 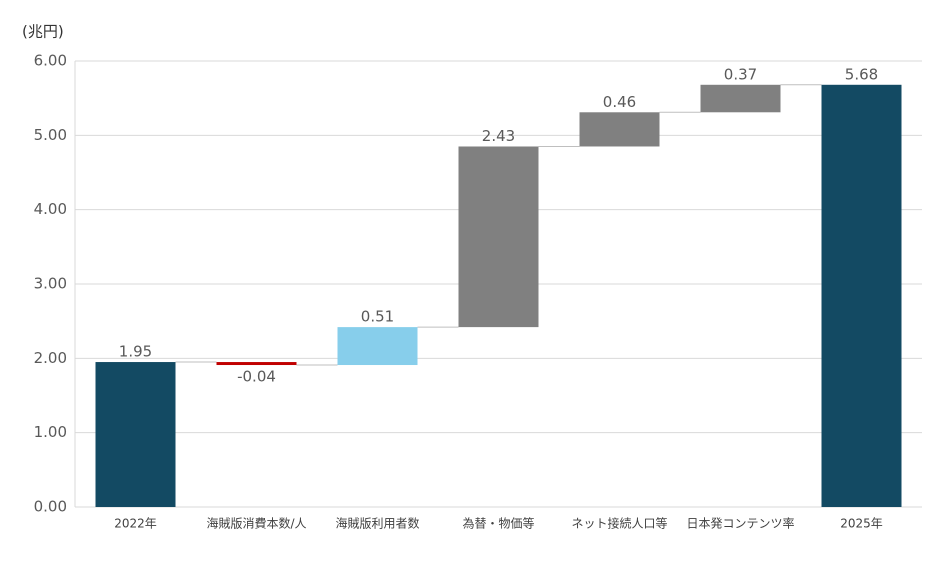 What do you see at coordinates (50, 135) in the screenshot?
I see `y-tick-label: 5.00` at bounding box center [50, 135].